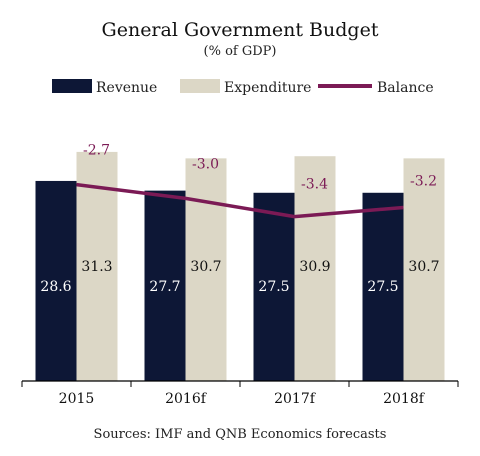  What do you see at coordinates (314, 185) in the screenshot?
I see `data-label-balance-2017f: -3.4` at bounding box center [314, 185].